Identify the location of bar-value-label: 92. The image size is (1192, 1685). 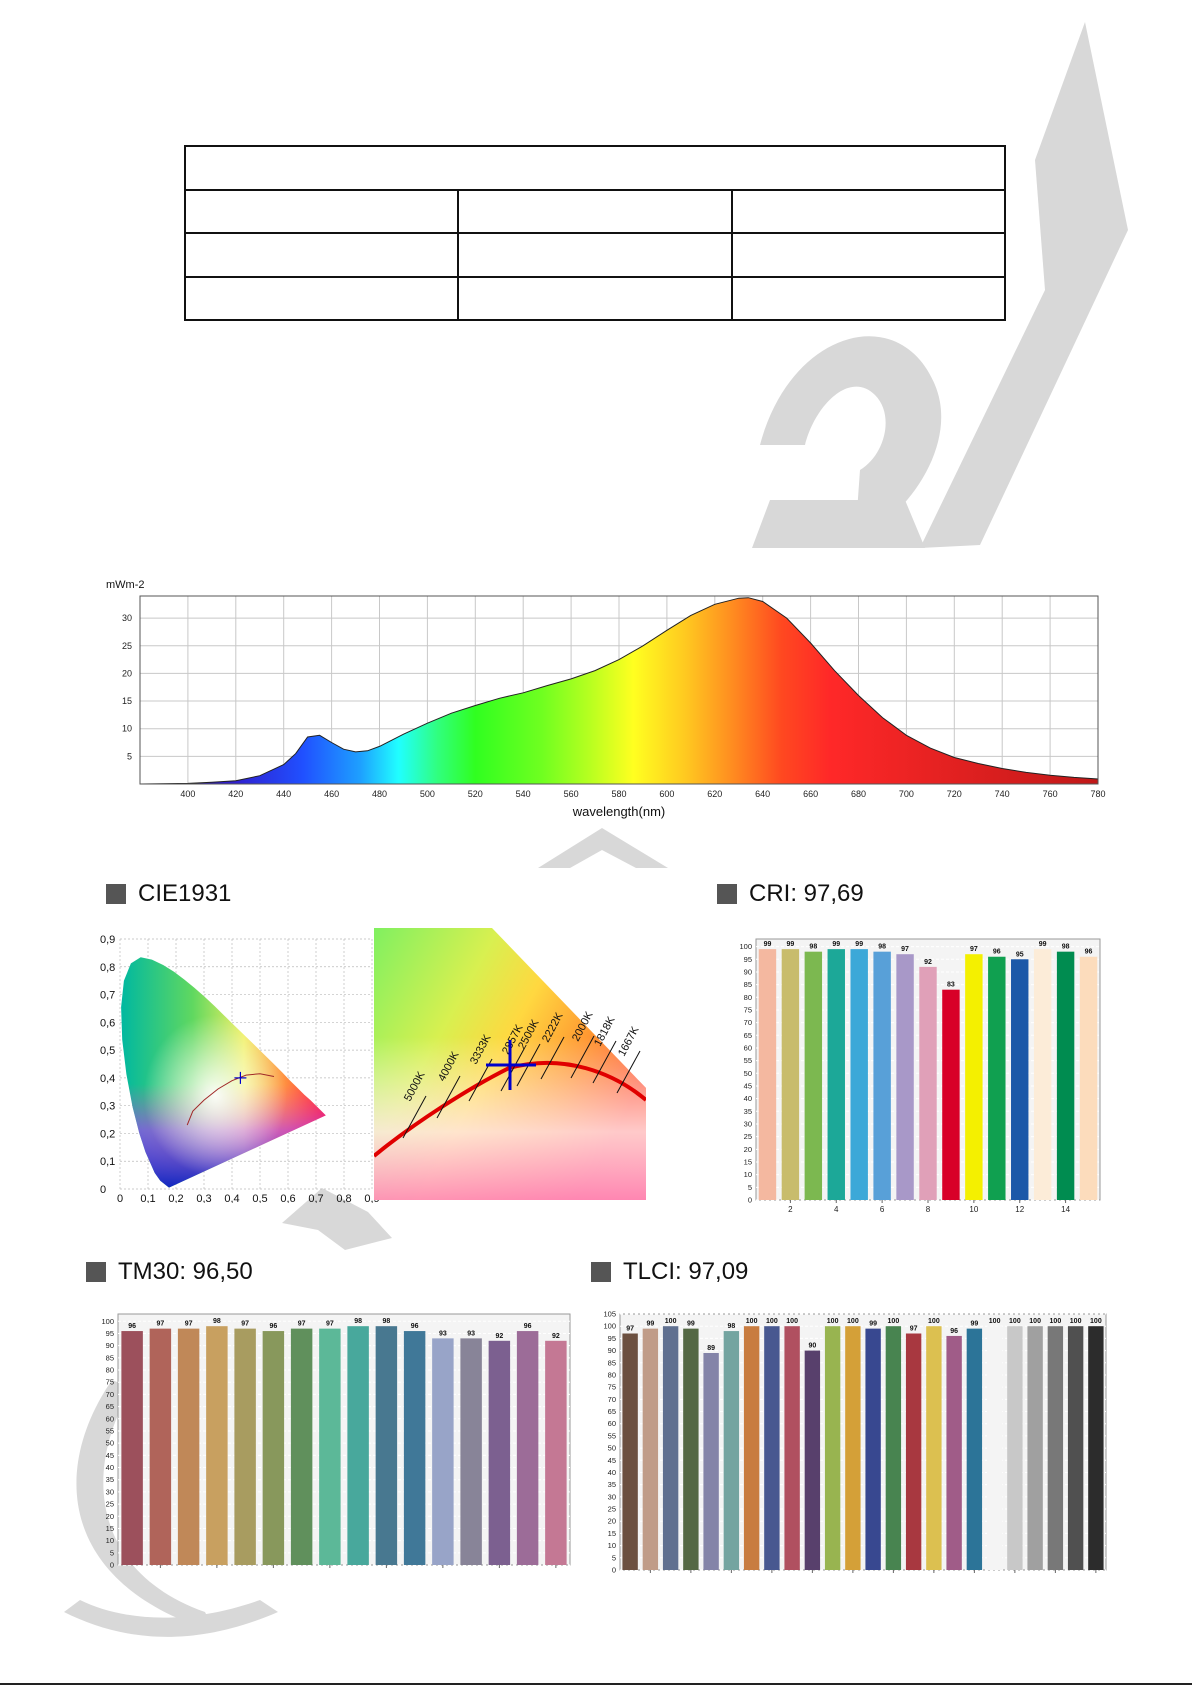
(556, 1336).